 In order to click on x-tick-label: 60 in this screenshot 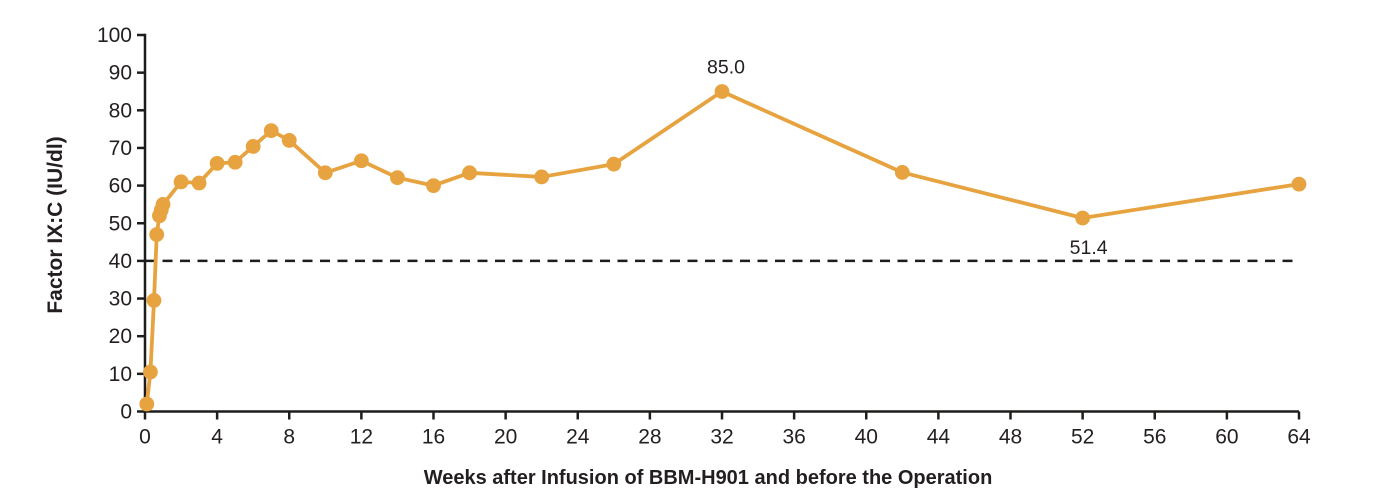, I will do `click(1226, 437)`.